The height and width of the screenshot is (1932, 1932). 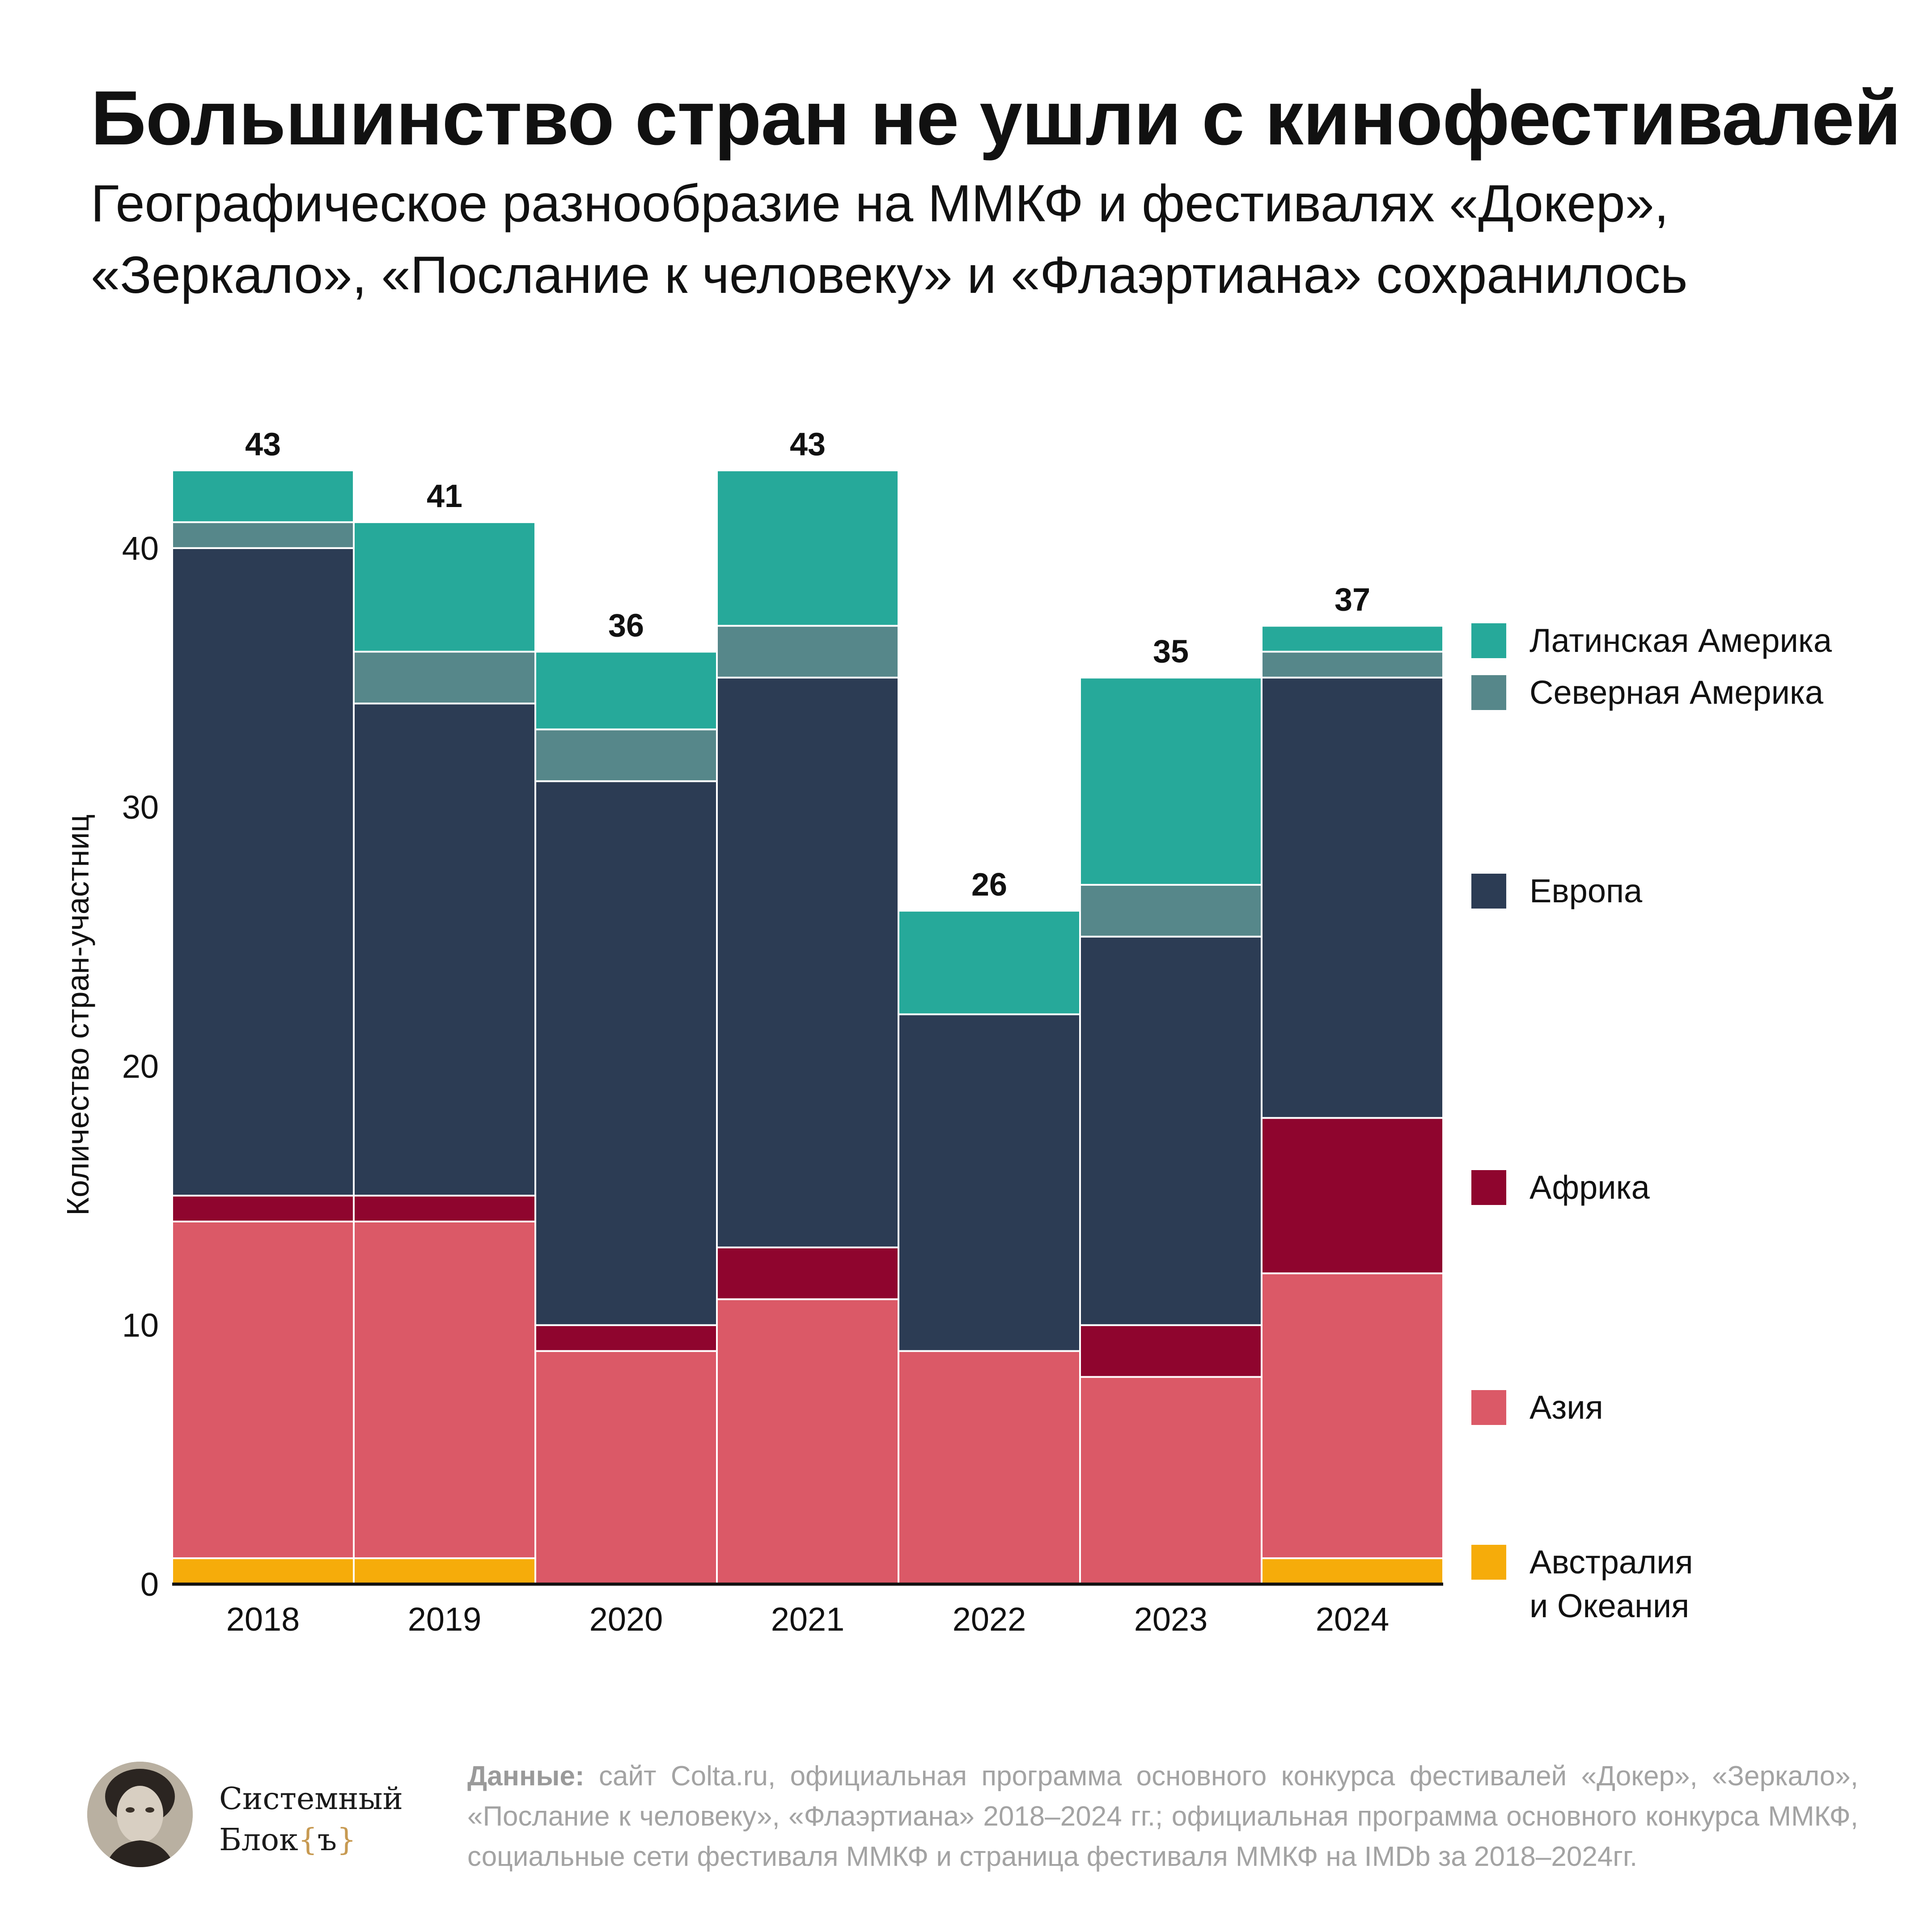 What do you see at coordinates (346, 1840) in the screenshot?
I see `brand-brace-close: }` at bounding box center [346, 1840].